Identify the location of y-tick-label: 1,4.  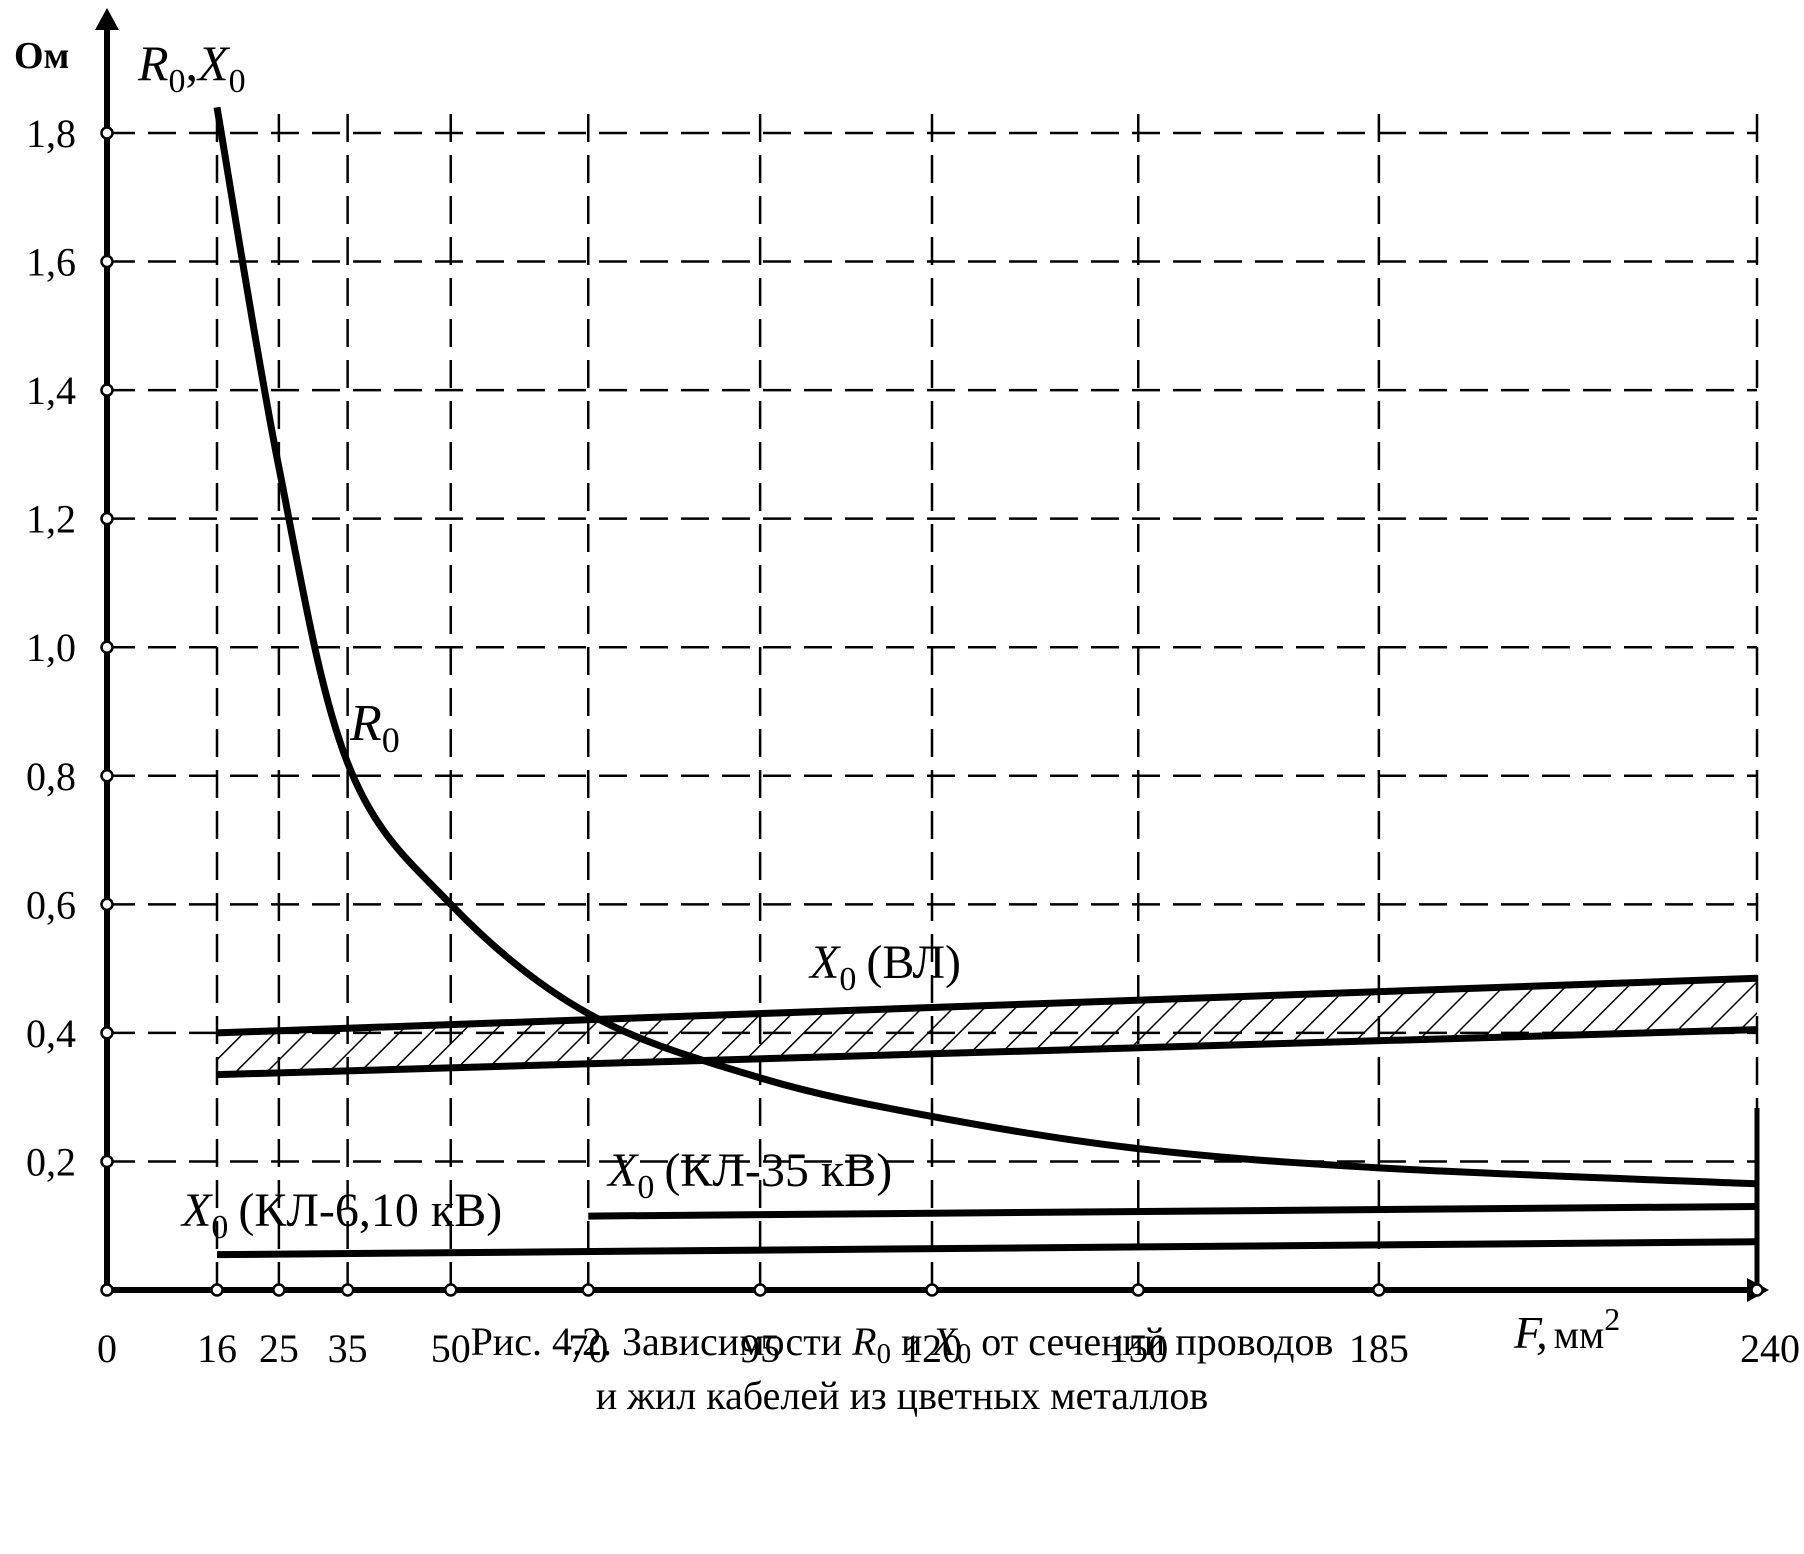
(51, 390).